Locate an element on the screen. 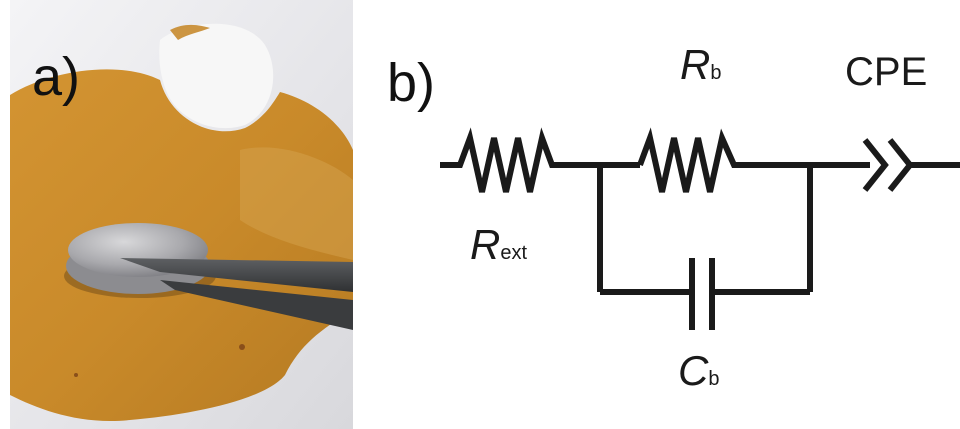 The image size is (960, 429). film-highlight is located at coordinates (296, 203).